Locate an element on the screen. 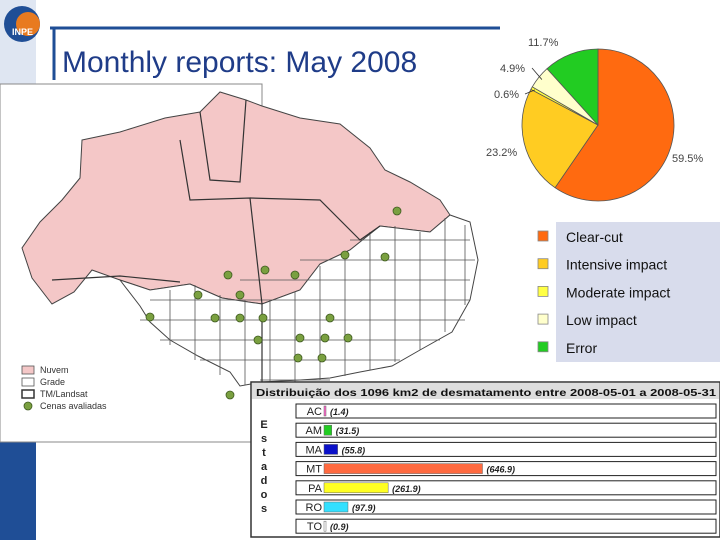  map-legend-label: Nuvem is located at coordinates (54, 370).